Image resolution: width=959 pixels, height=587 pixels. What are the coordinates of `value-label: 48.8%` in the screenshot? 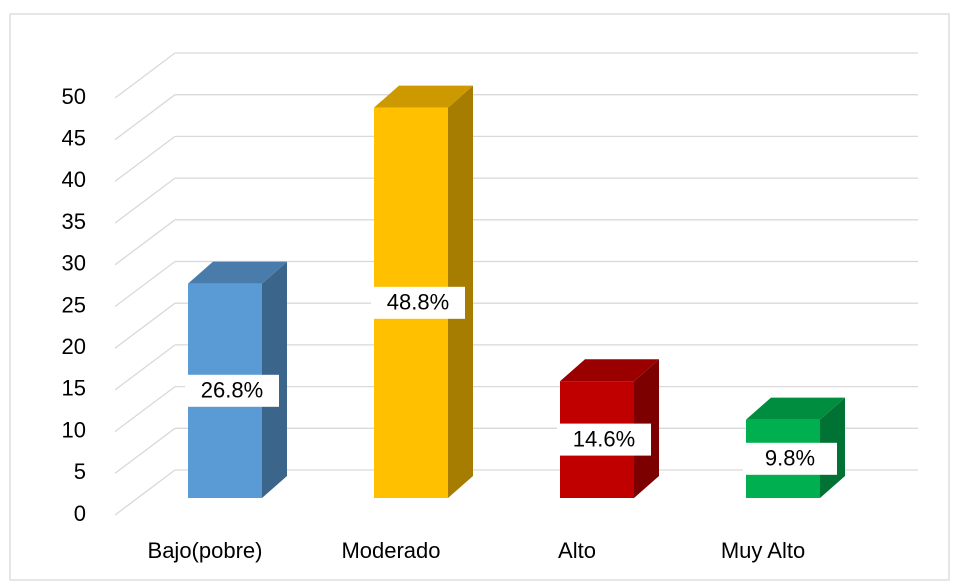 It's located at (418, 302).